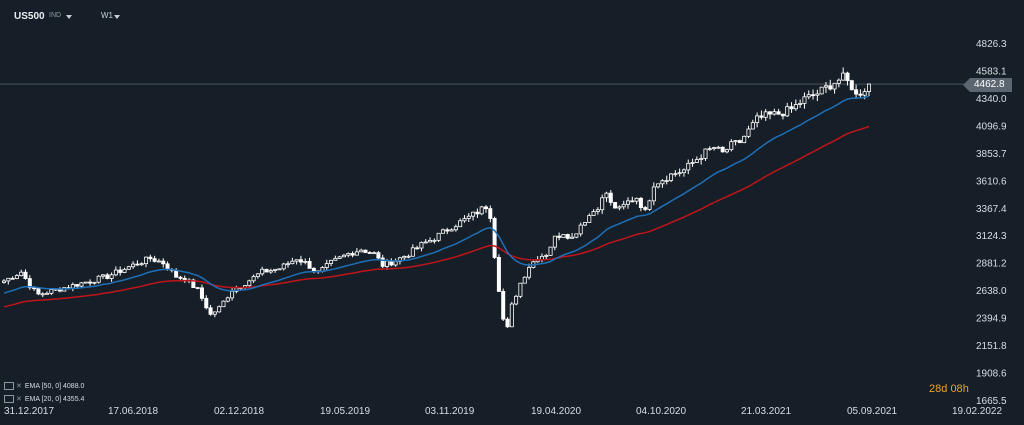 Image resolution: width=1024 pixels, height=425 pixels. I want to click on symbol-dropdown-icon, so click(69, 17).